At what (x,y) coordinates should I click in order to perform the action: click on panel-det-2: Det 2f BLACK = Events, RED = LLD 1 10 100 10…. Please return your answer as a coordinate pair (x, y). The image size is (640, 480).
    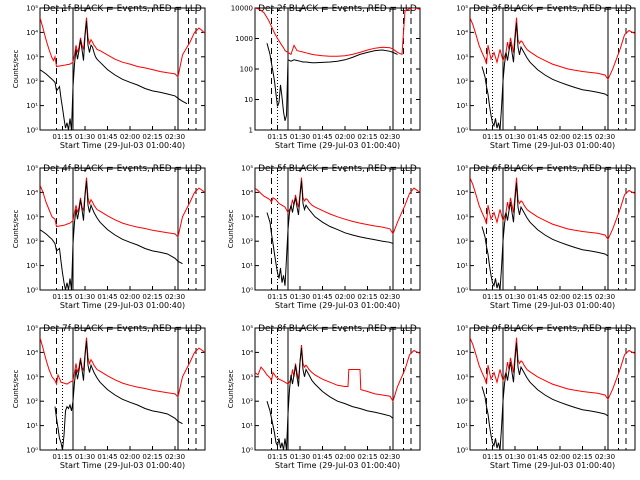
    Looking at the image, I should click on (326, 77).